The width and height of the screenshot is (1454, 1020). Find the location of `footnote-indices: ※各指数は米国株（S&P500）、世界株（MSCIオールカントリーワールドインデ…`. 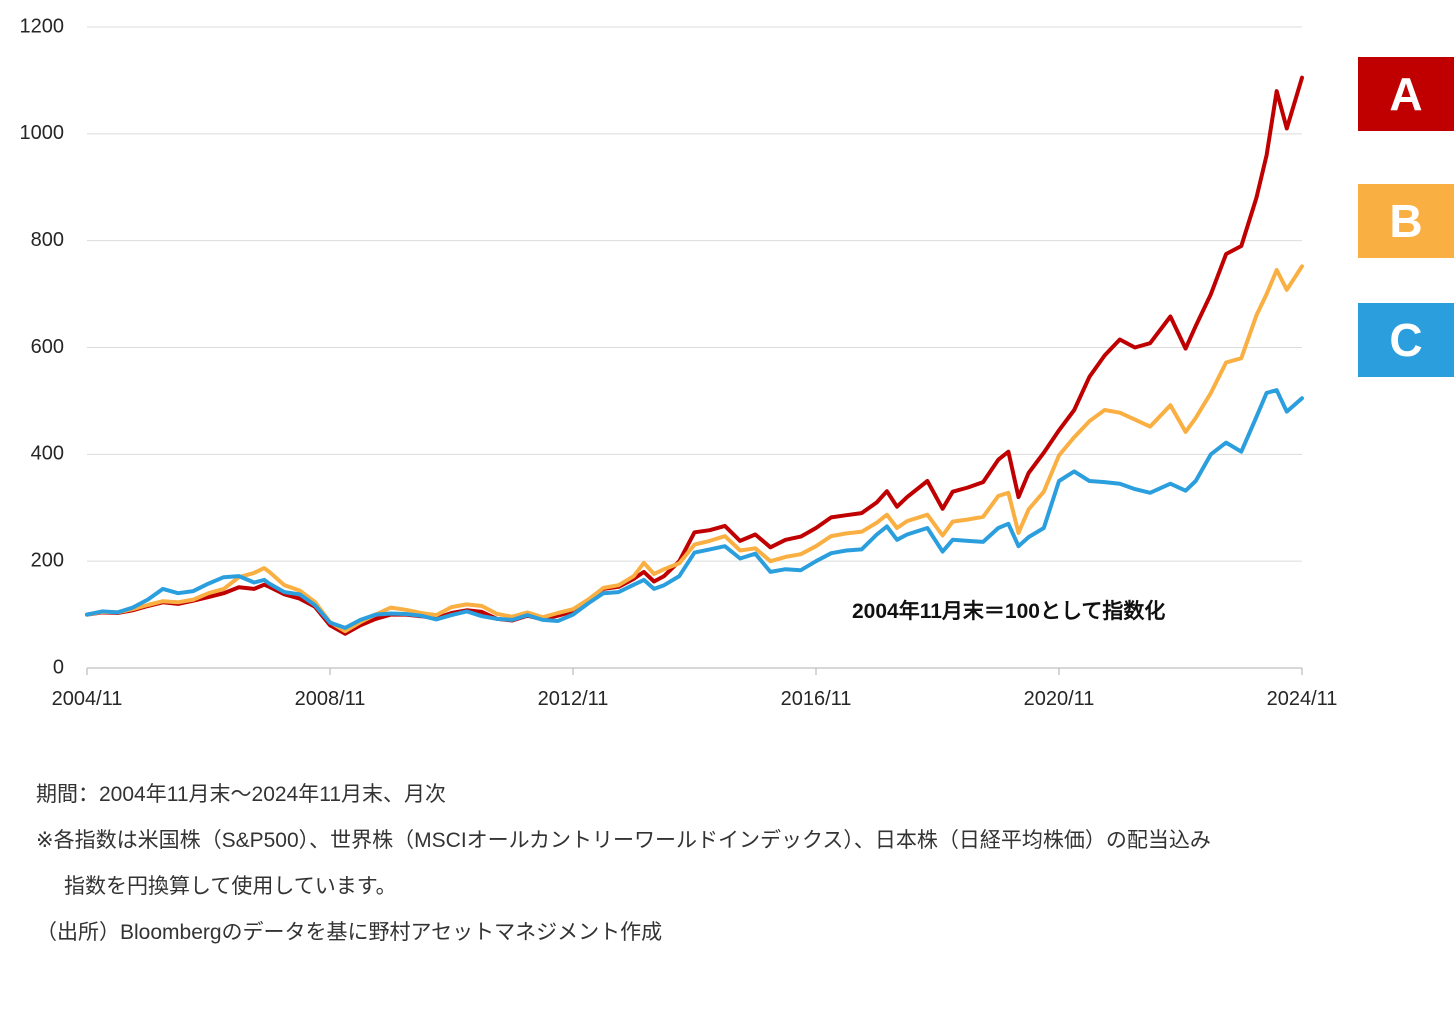

footnote-indices: ※各指数は米国株（S&P500）、世界株（MSCIオールカントリーワールドインデ… is located at coordinates (623, 840).